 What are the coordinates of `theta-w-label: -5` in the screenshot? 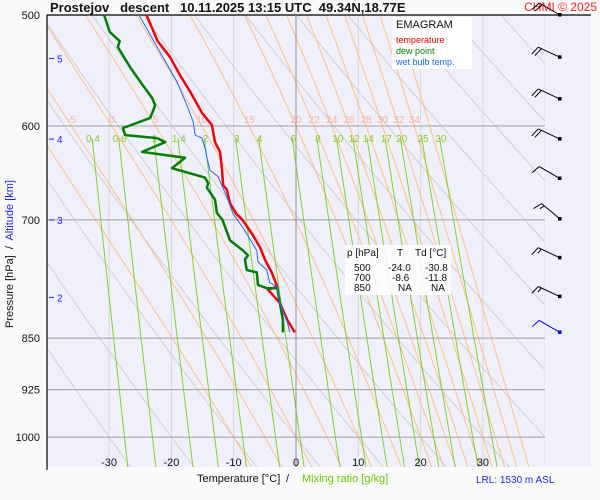 It's located at (71, 120).